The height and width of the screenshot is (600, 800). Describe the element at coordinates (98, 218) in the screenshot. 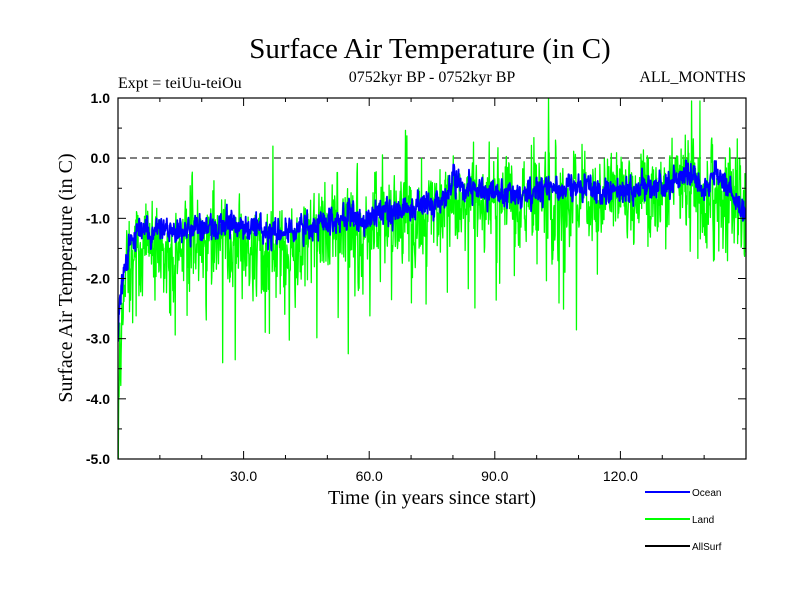

I see `y-tick-label: -1.0` at that location.